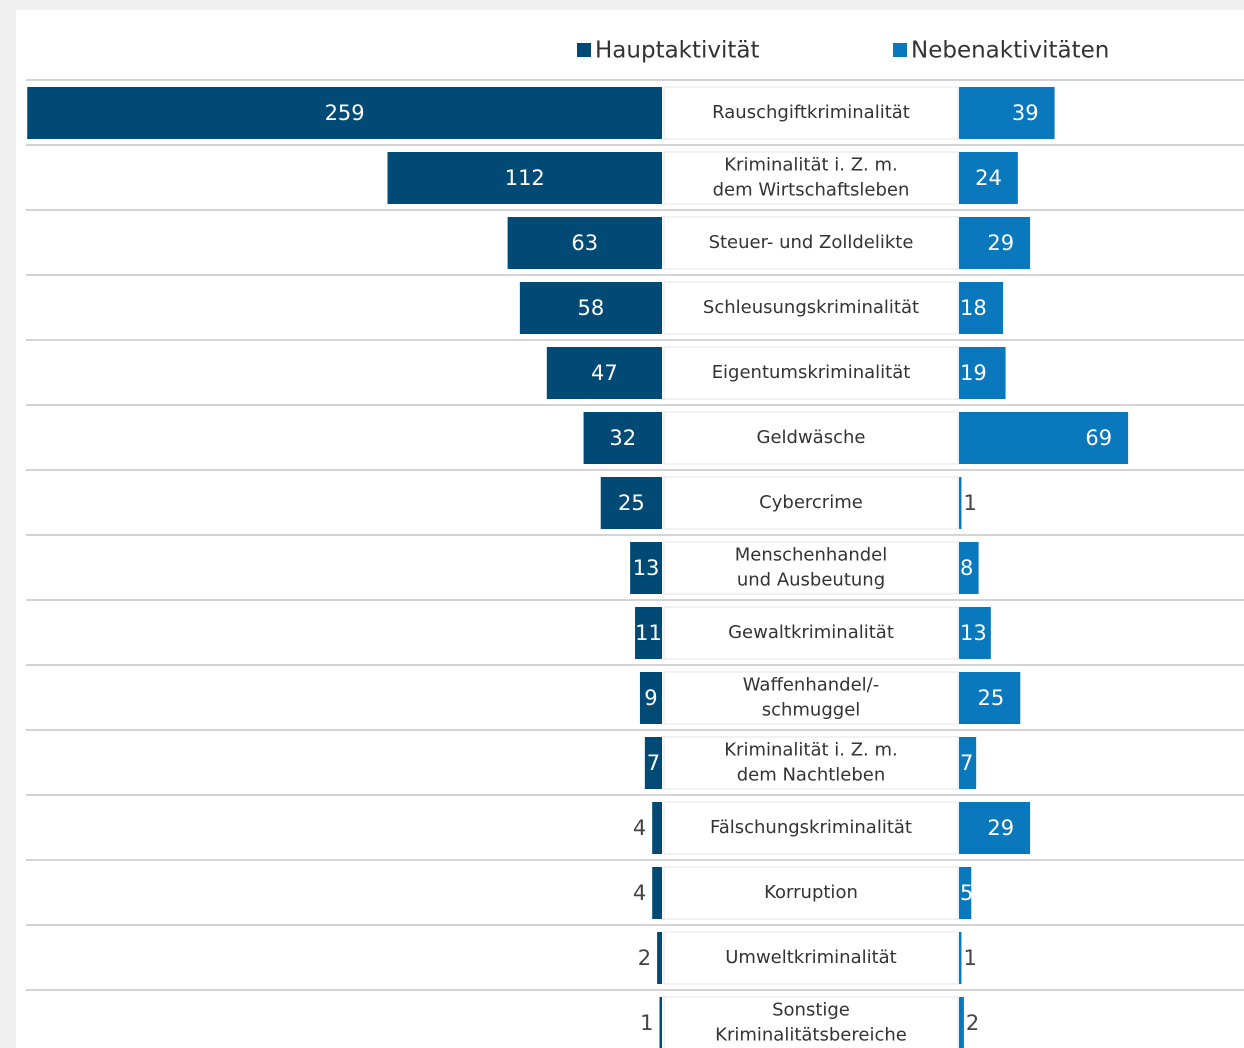 The height and width of the screenshot is (1048, 1244). I want to click on value-label: 58, so click(591, 308).